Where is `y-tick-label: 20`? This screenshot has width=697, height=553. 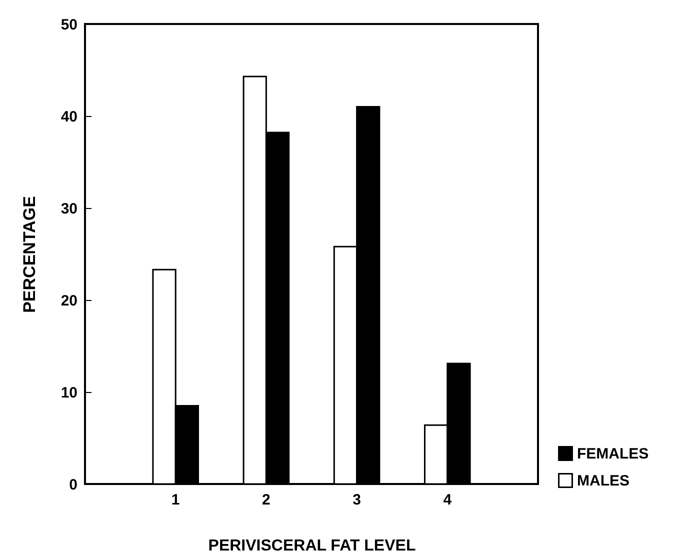
y-tick-label: 20 is located at coordinates (69, 301).